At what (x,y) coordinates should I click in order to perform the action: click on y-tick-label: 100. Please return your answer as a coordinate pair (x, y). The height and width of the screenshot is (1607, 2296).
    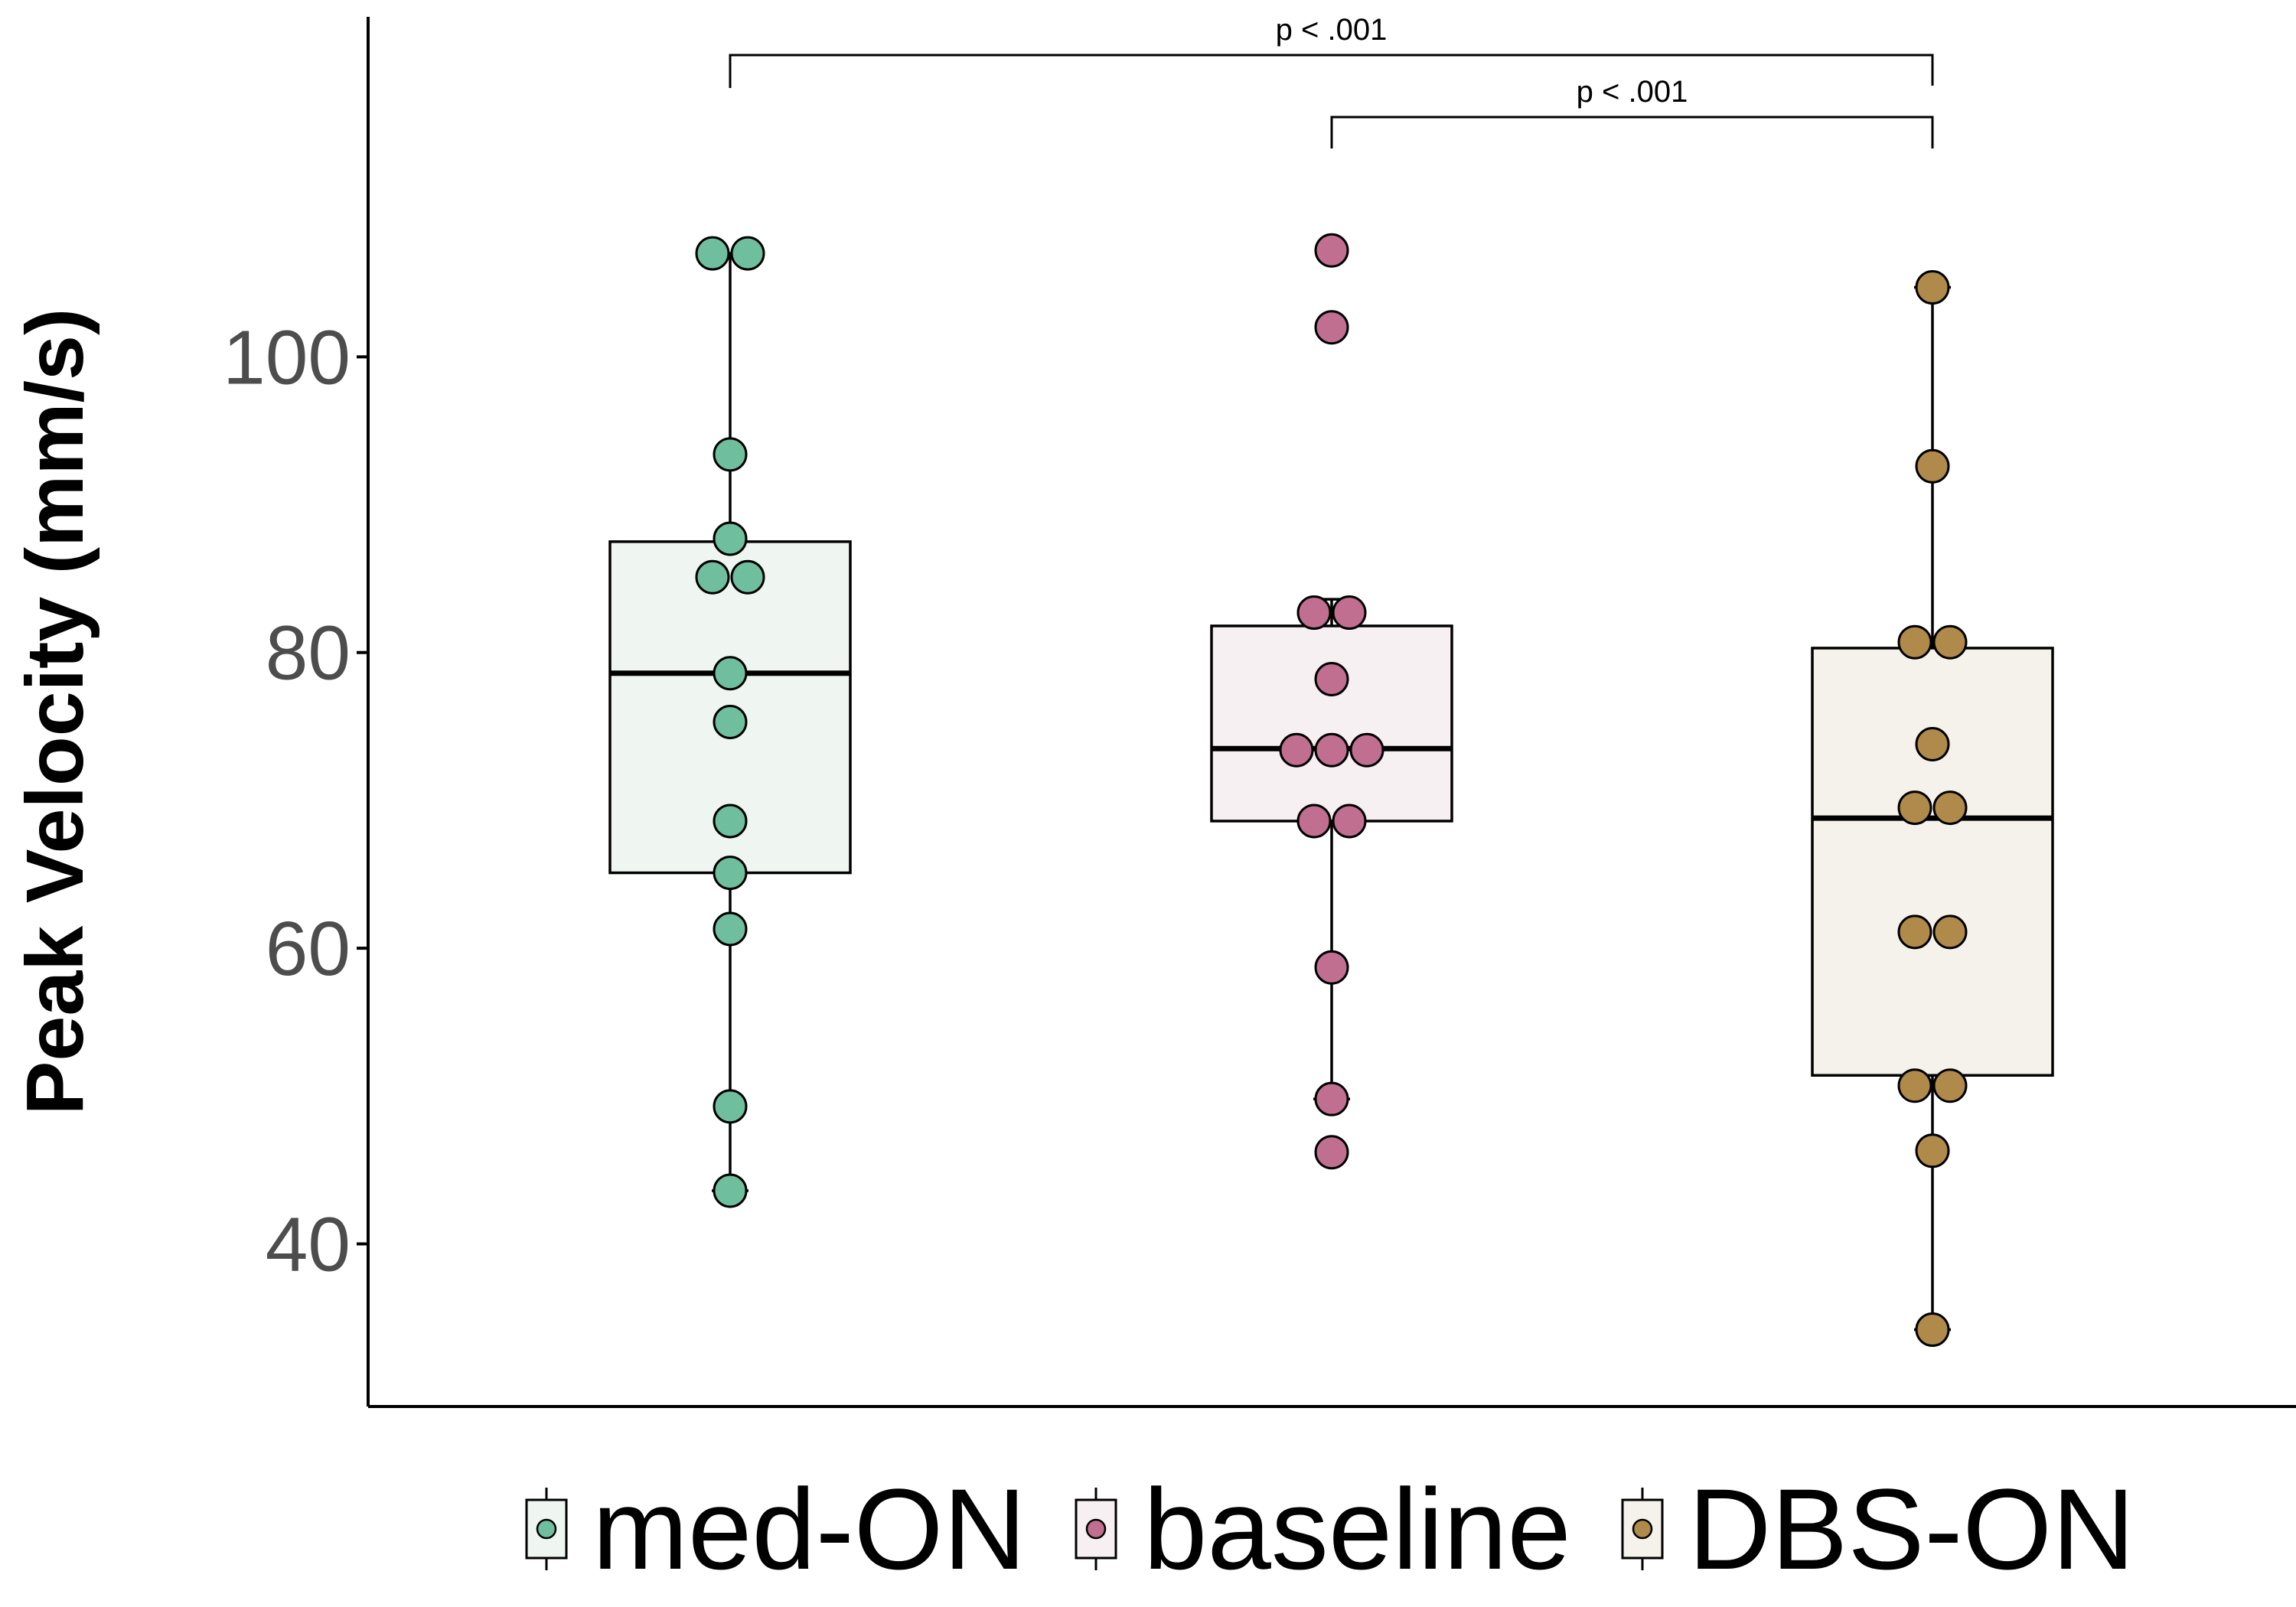
    Looking at the image, I should click on (287, 357).